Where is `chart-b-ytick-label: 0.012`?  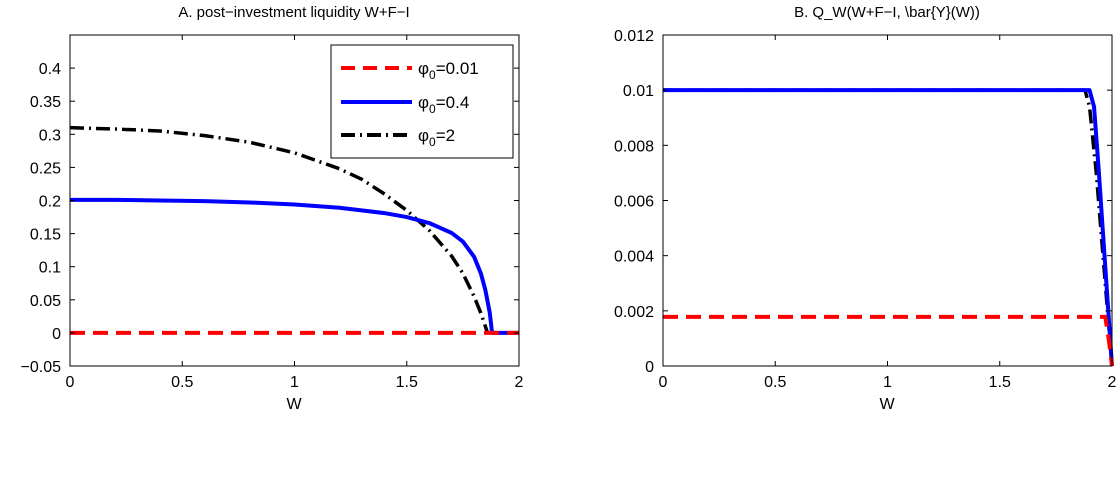
chart-b-ytick-label: 0.012 is located at coordinates (634, 36).